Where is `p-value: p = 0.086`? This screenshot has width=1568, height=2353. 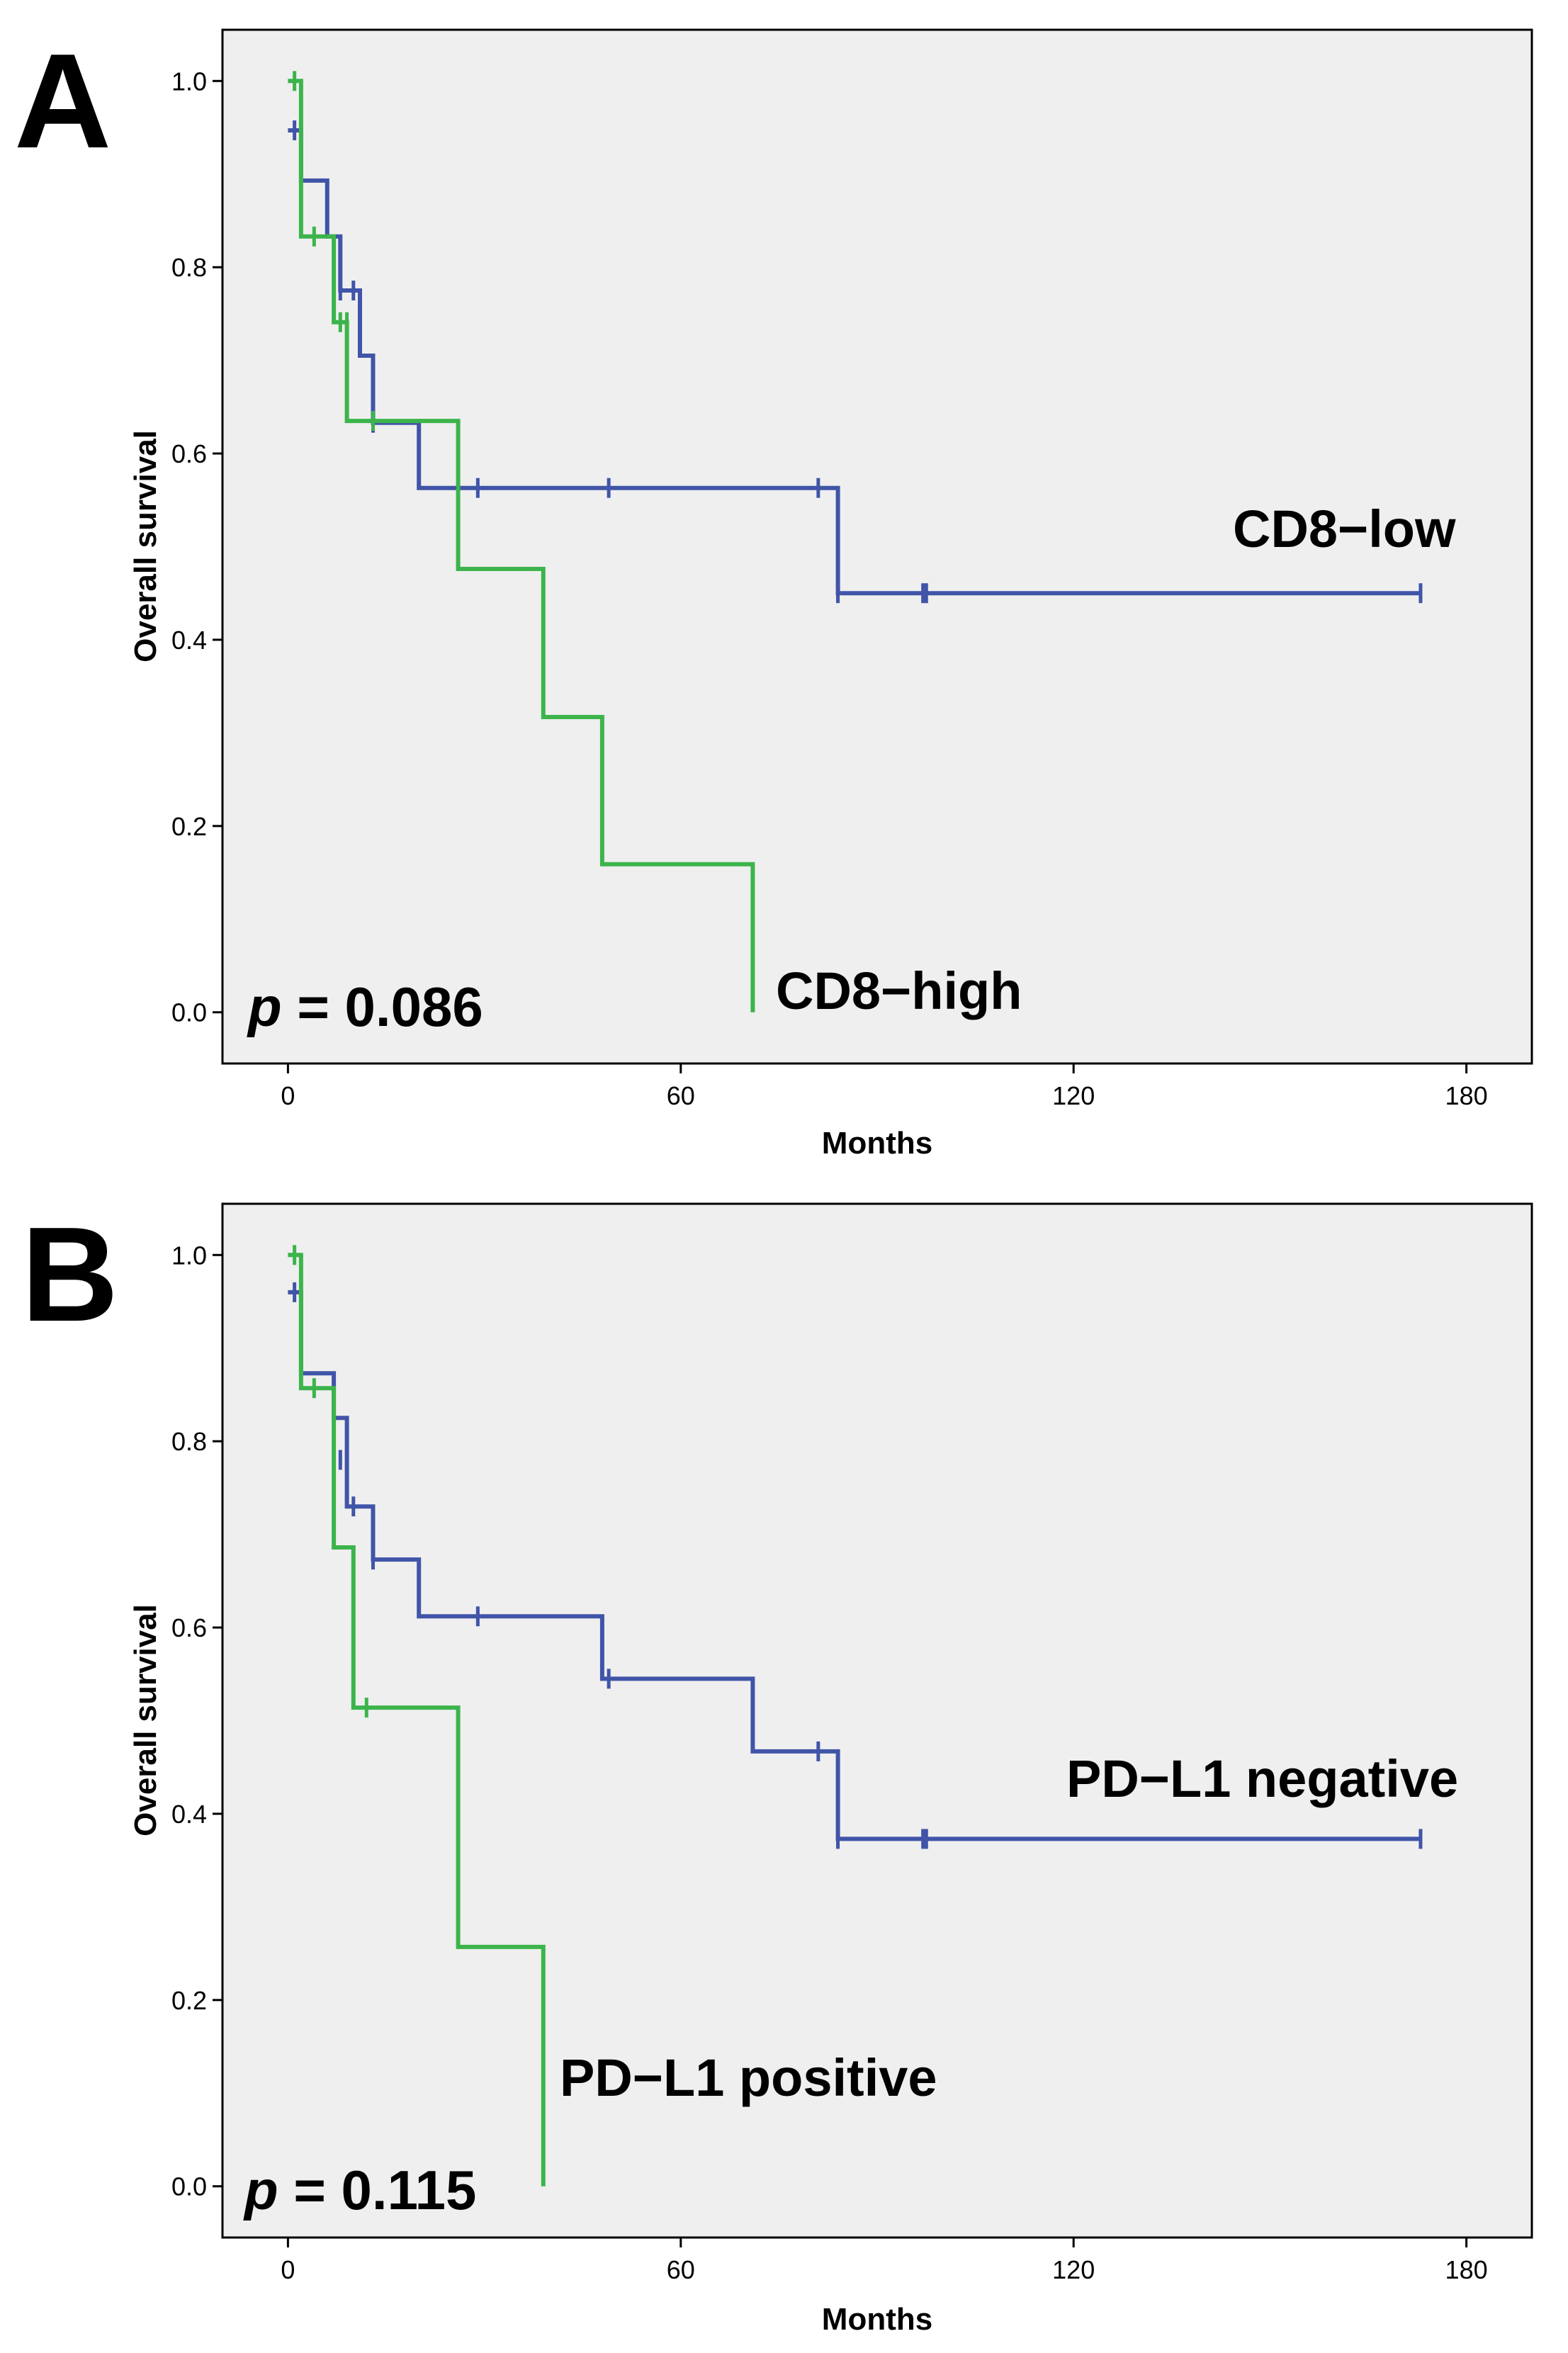 p-value: p = 0.086 is located at coordinates (365, 1007).